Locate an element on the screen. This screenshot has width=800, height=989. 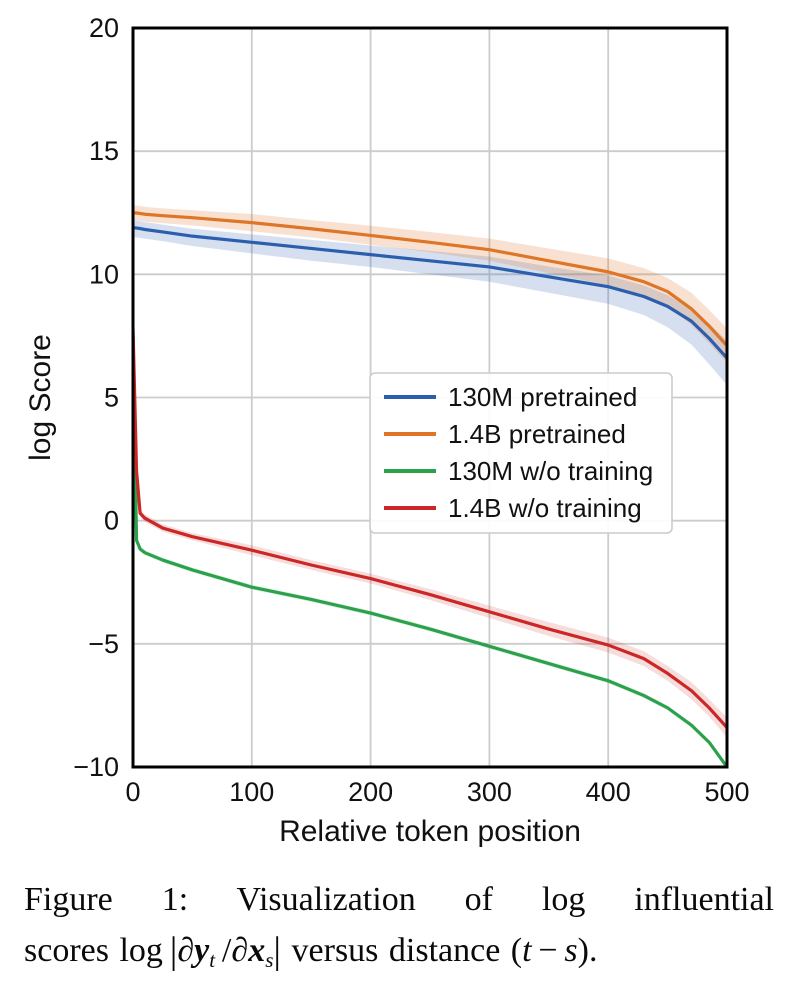
caption-segment-3: y is located at coordinates (202, 951).